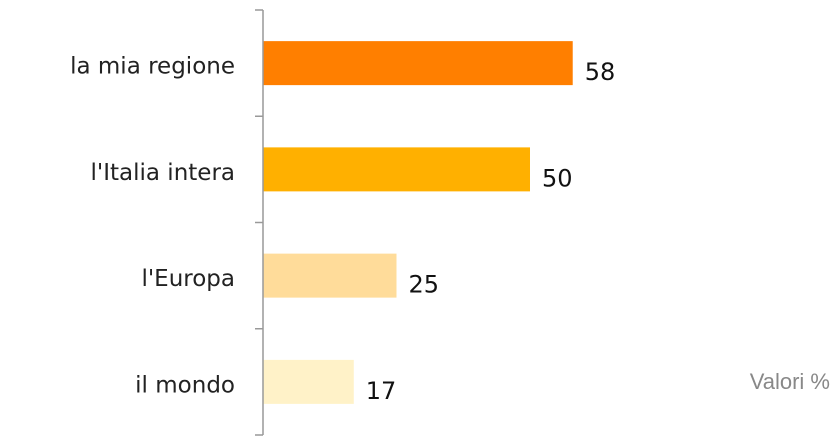  Describe the element at coordinates (185, 385) in the screenshot. I see `category-label: il mondo` at that location.